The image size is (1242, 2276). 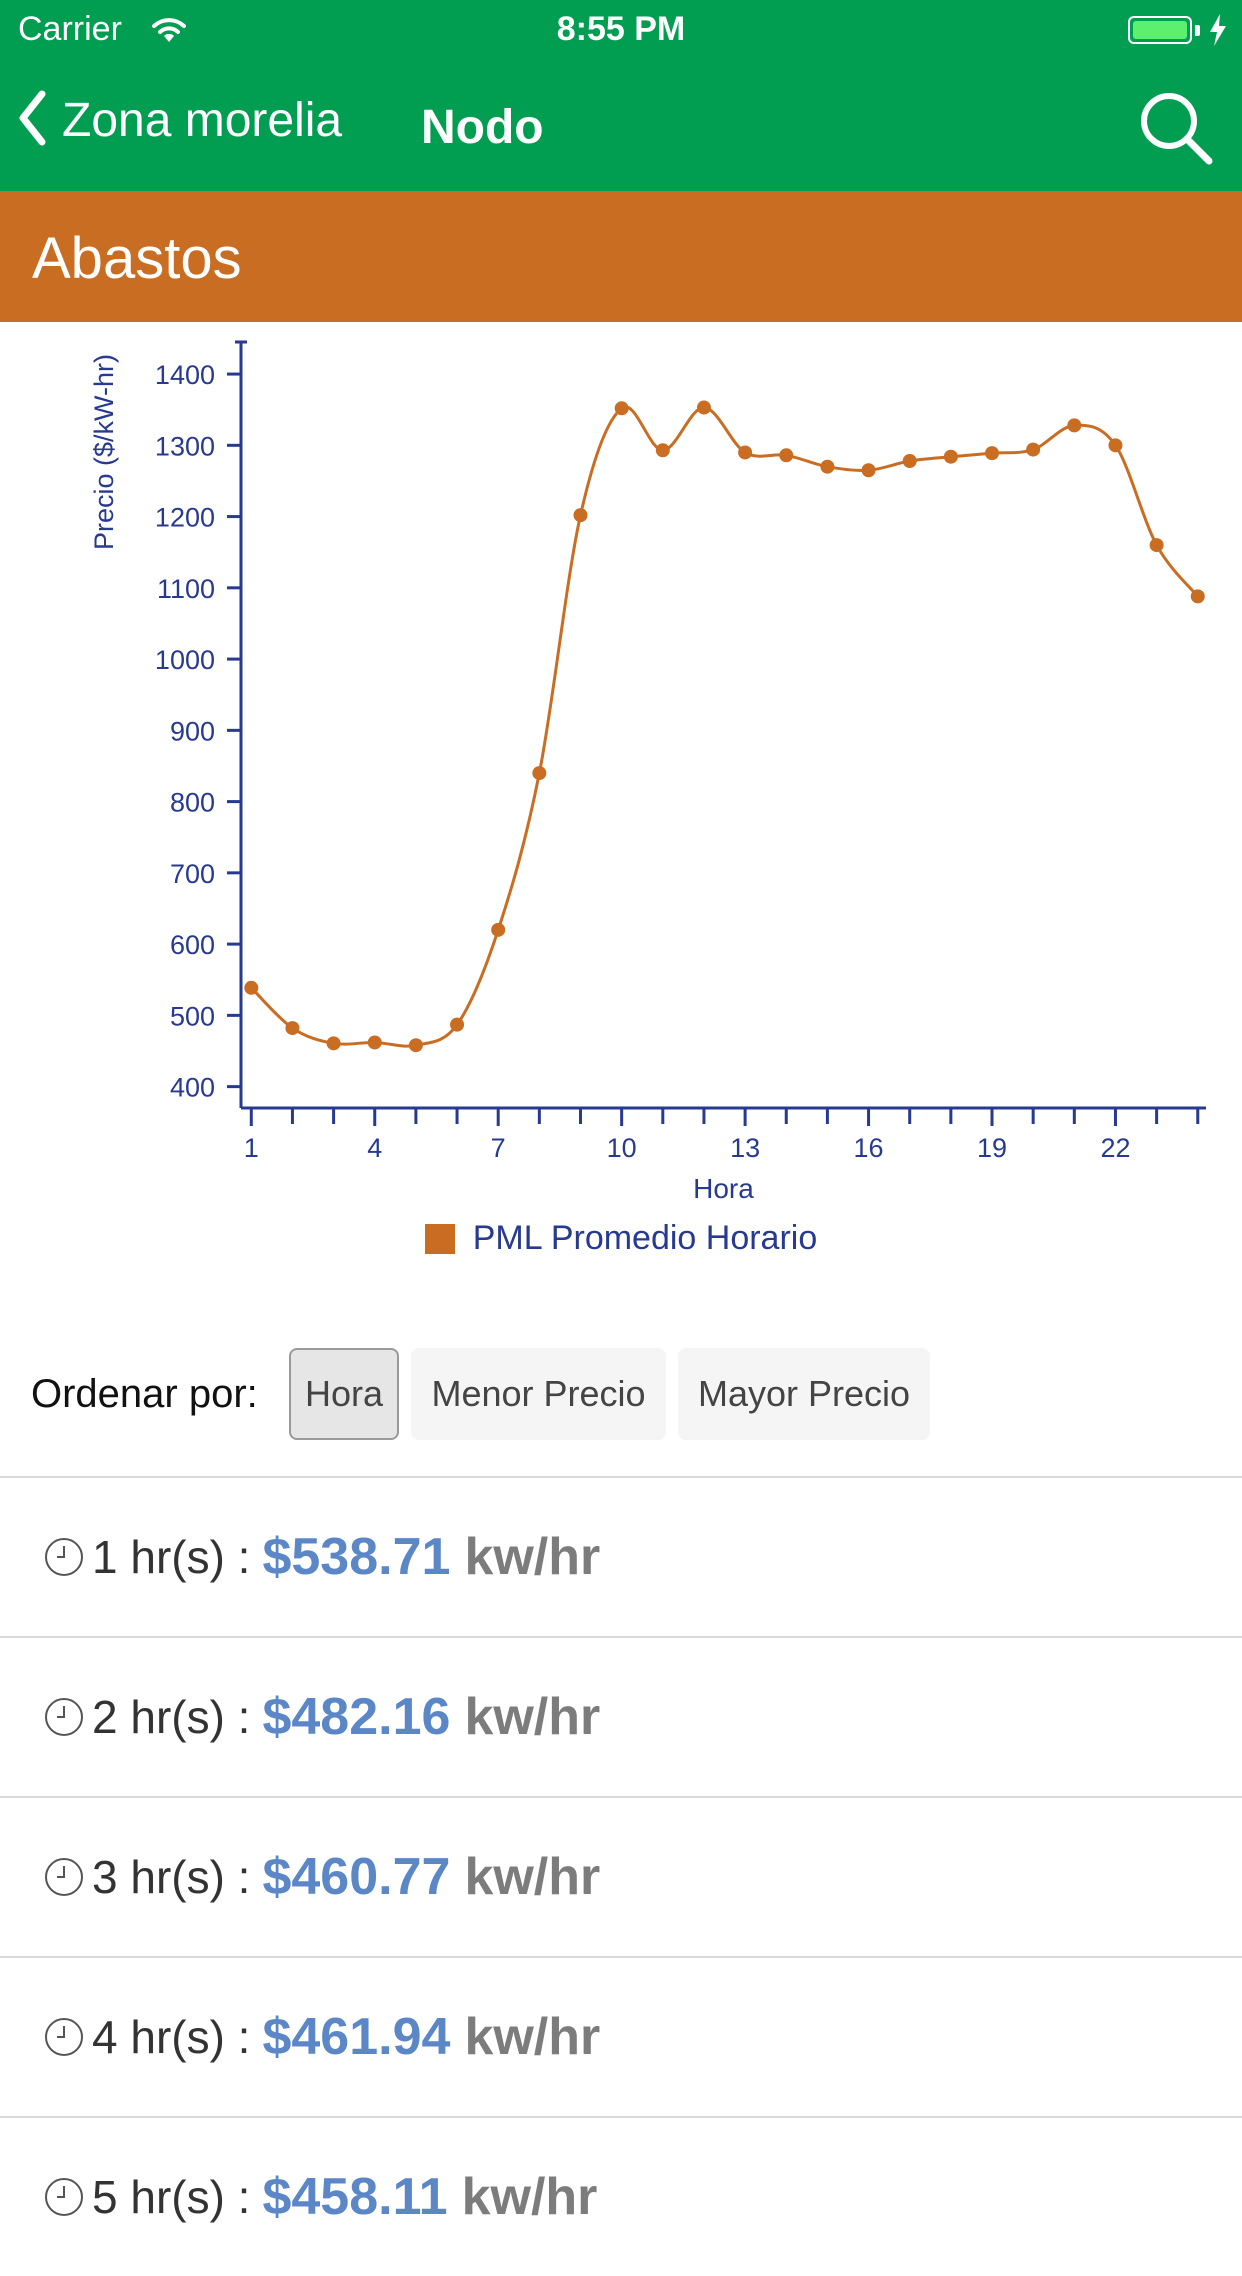 What do you see at coordinates (137, 258) in the screenshot?
I see `node-name: Abastos` at bounding box center [137, 258].